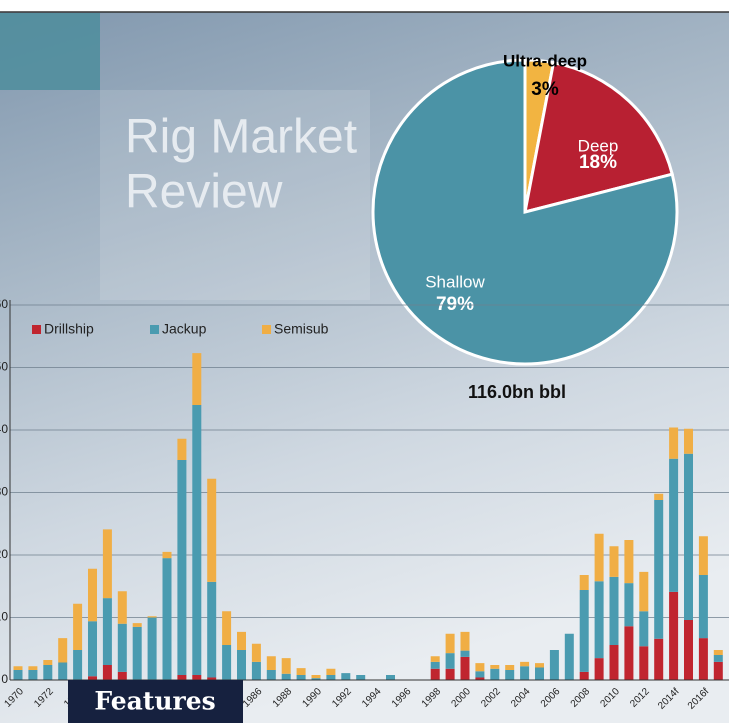  Describe the element at coordinates (517, 392) in the screenshot. I see `pie-caption: 116.0bn bbl` at that location.